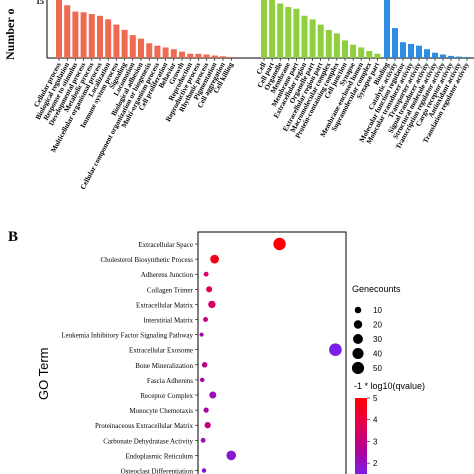 Image resolution: width=474 pixels, height=474 pixels. What do you see at coordinates (375, 398) in the screenshot?
I see `legend-color-tick-label: 5` at bounding box center [375, 398].